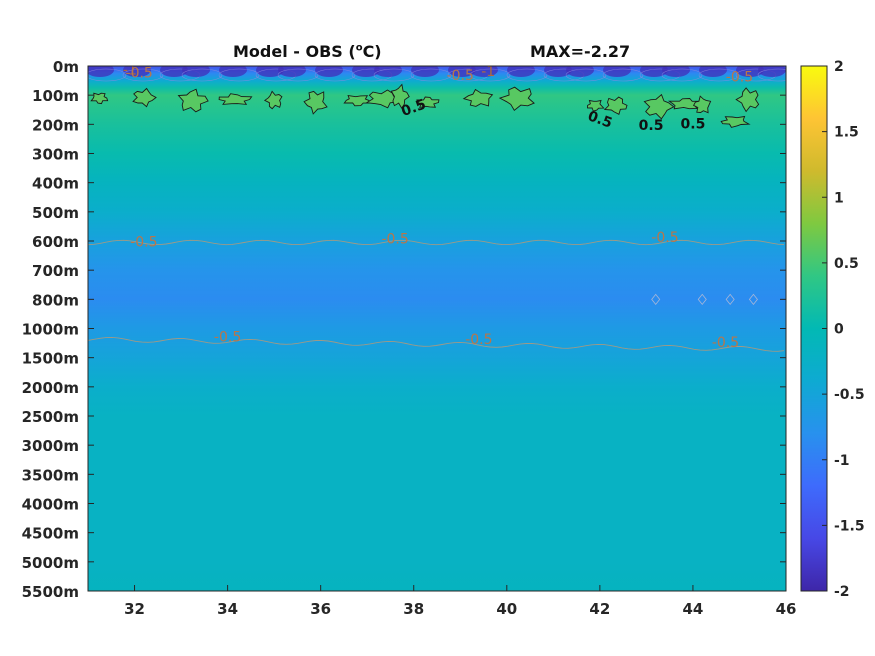  What do you see at coordinates (839, 330) in the screenshot?
I see `colorbar-tick-label: 0` at bounding box center [839, 330].